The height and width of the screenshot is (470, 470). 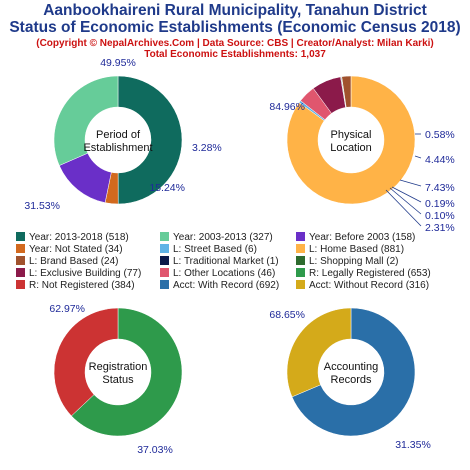 I want to click on percent-label: 84.96%, so click(x=287, y=107).